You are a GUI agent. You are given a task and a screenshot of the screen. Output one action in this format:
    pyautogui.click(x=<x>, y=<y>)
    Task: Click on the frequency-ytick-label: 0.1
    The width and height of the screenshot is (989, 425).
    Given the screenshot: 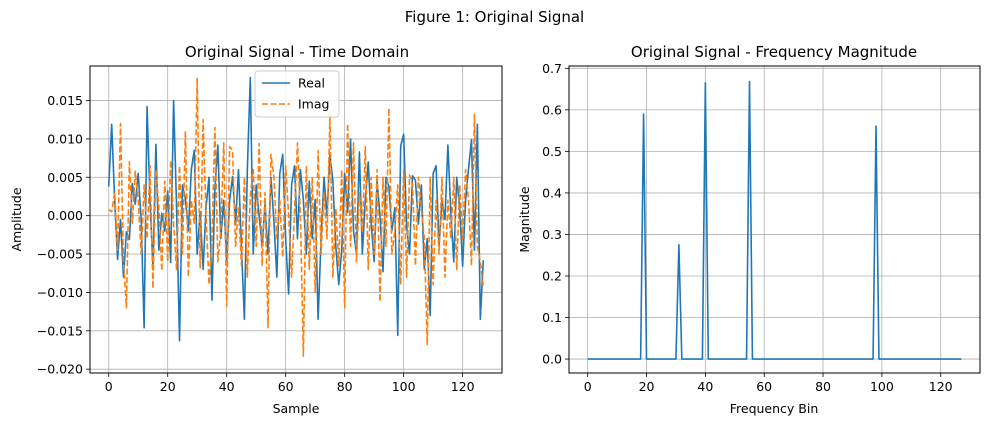 What is the action you would take?
    pyautogui.click(x=552, y=317)
    